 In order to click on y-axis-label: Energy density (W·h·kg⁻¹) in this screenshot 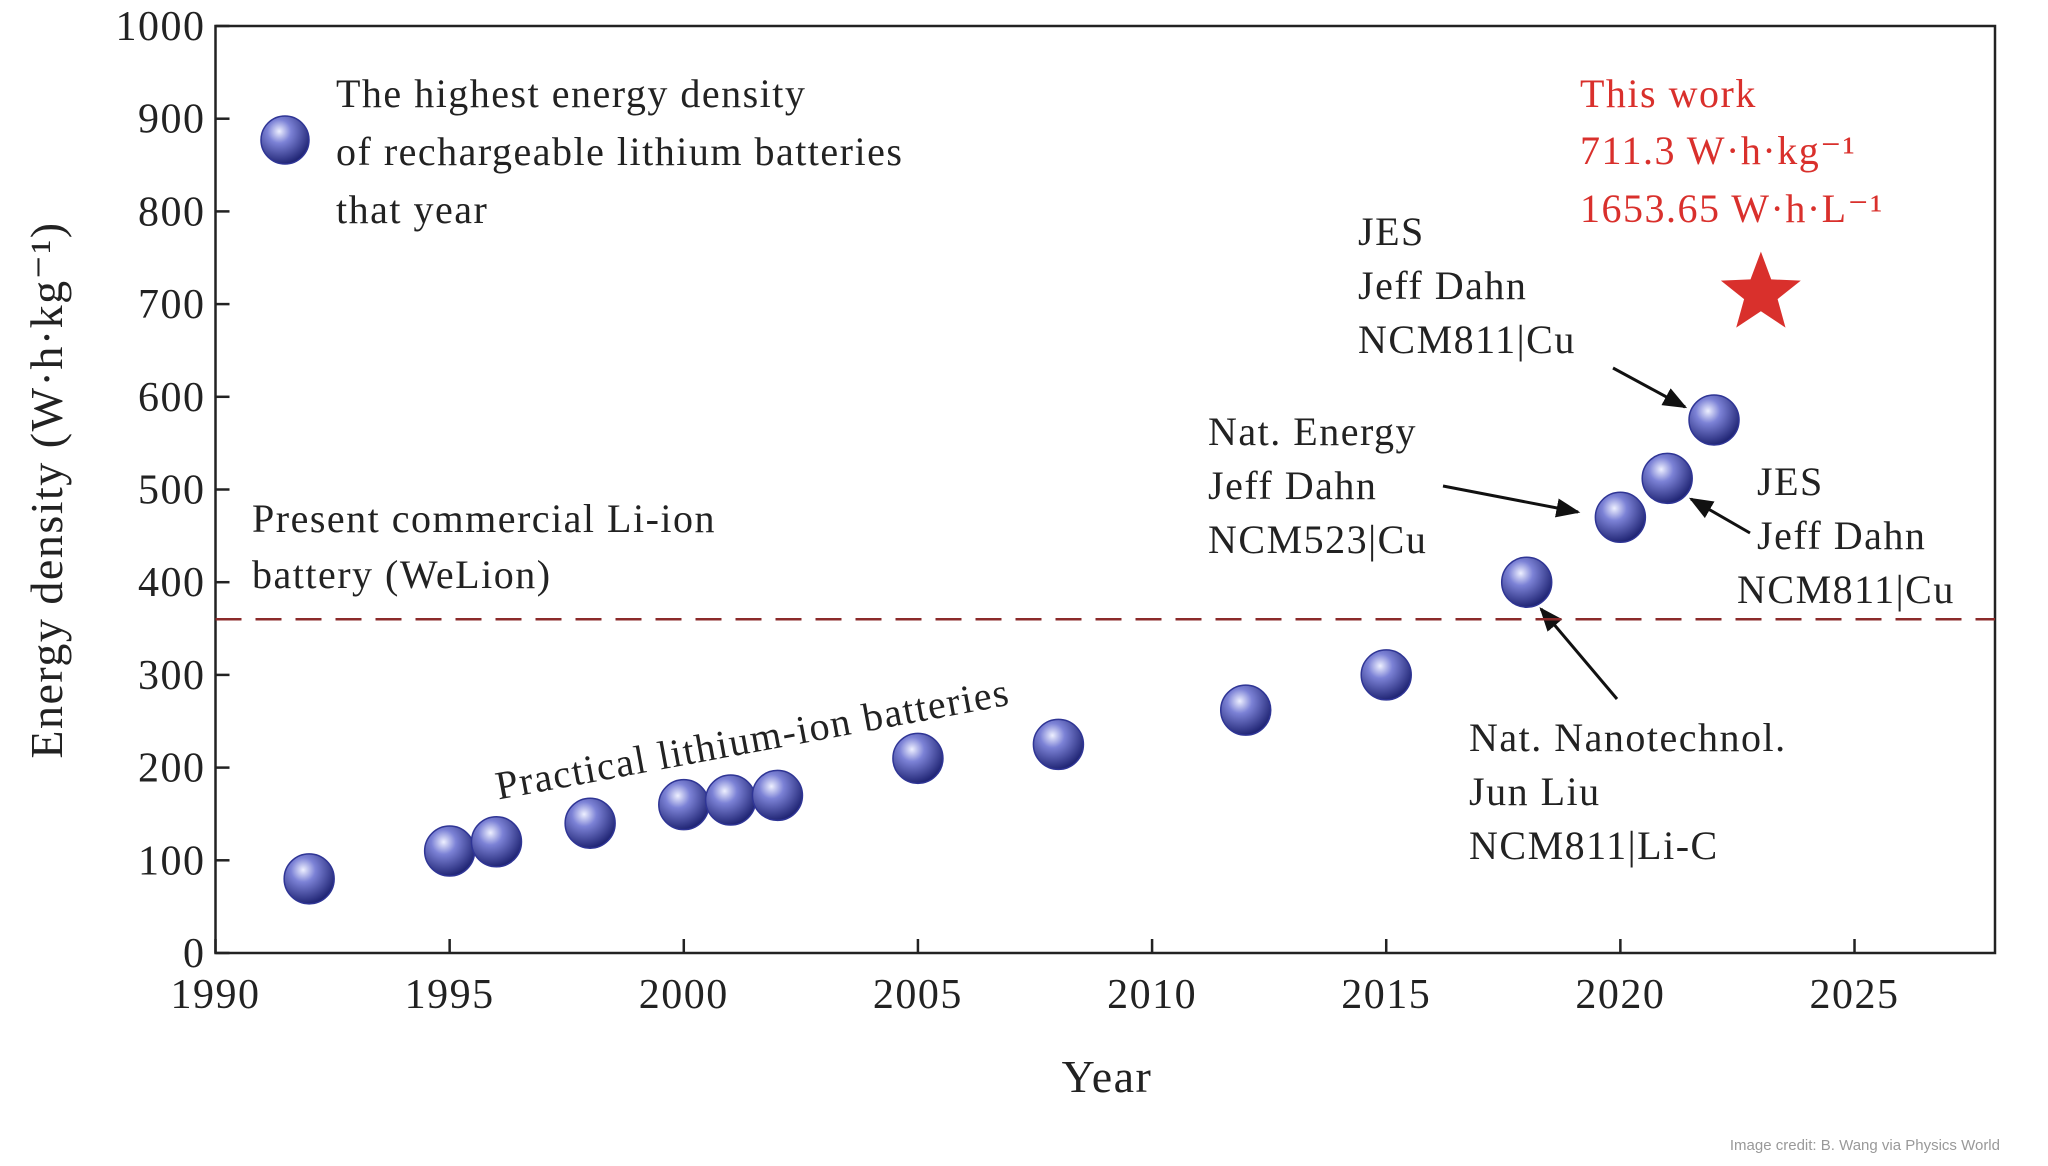, I will do `click(46, 489)`.